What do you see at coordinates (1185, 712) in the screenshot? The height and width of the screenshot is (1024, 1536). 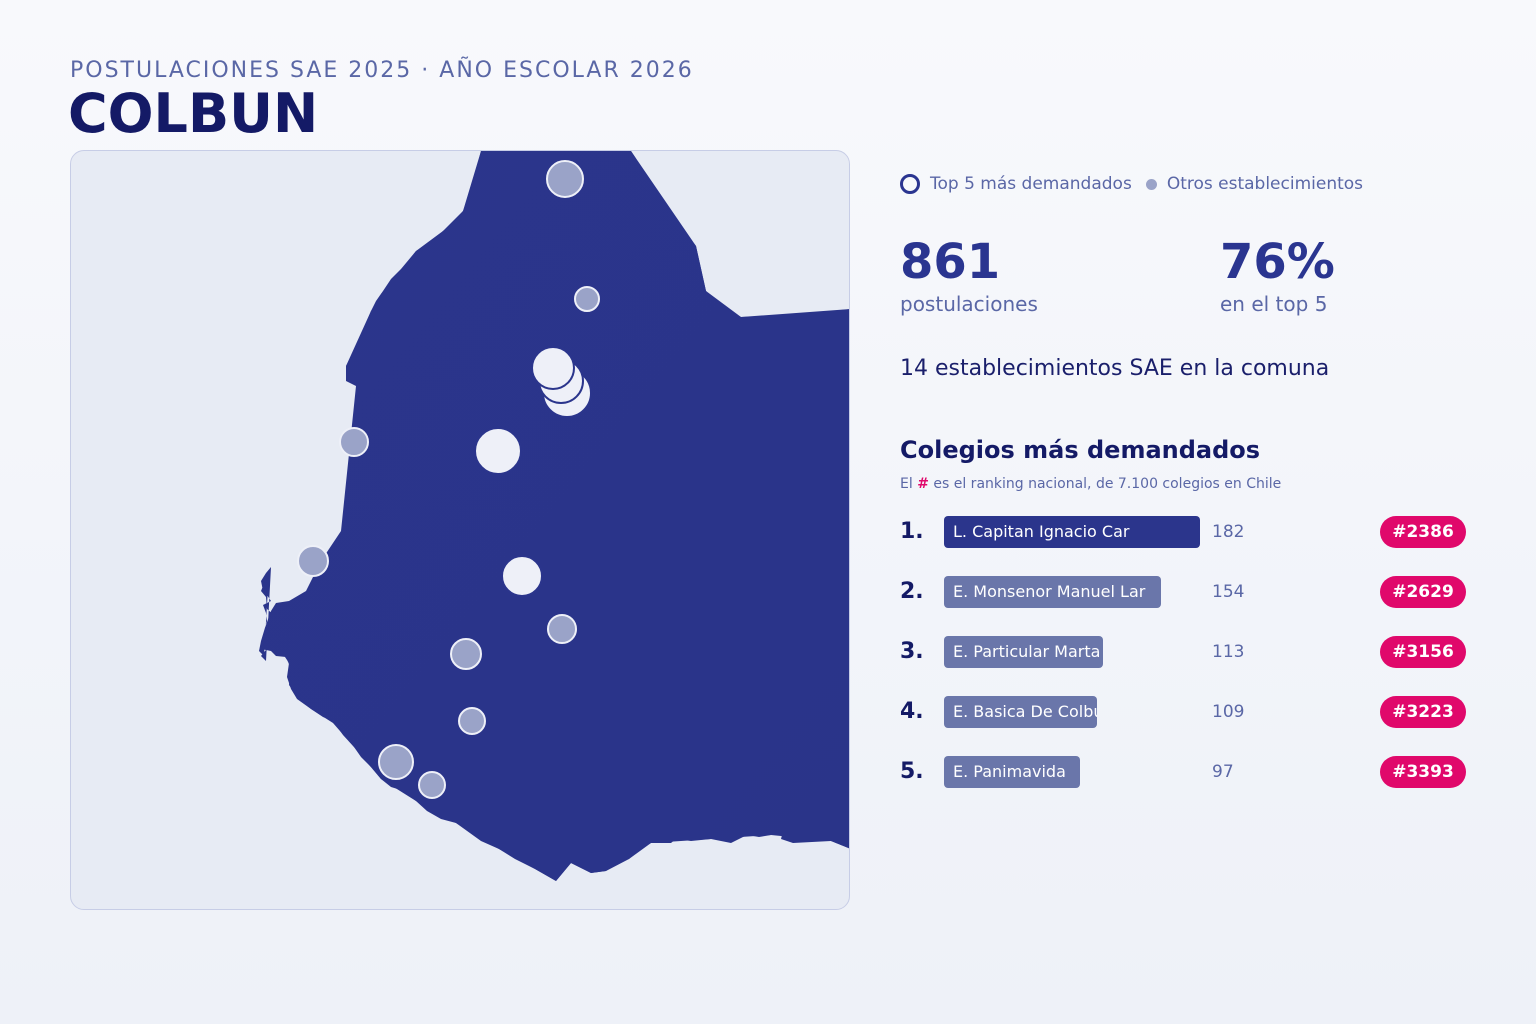 I see `ranking-row: 4. E. Basica De Colbun 109 #3223` at bounding box center [1185, 712].